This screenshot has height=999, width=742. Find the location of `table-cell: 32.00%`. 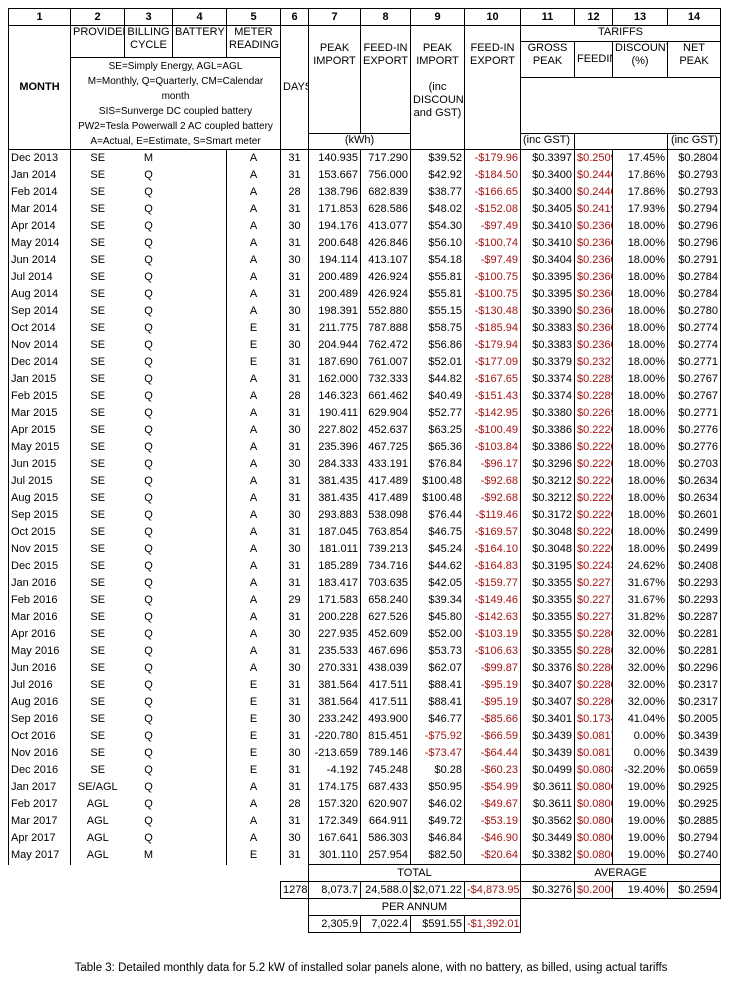

table-cell: 32.00% is located at coordinates (640, 651).